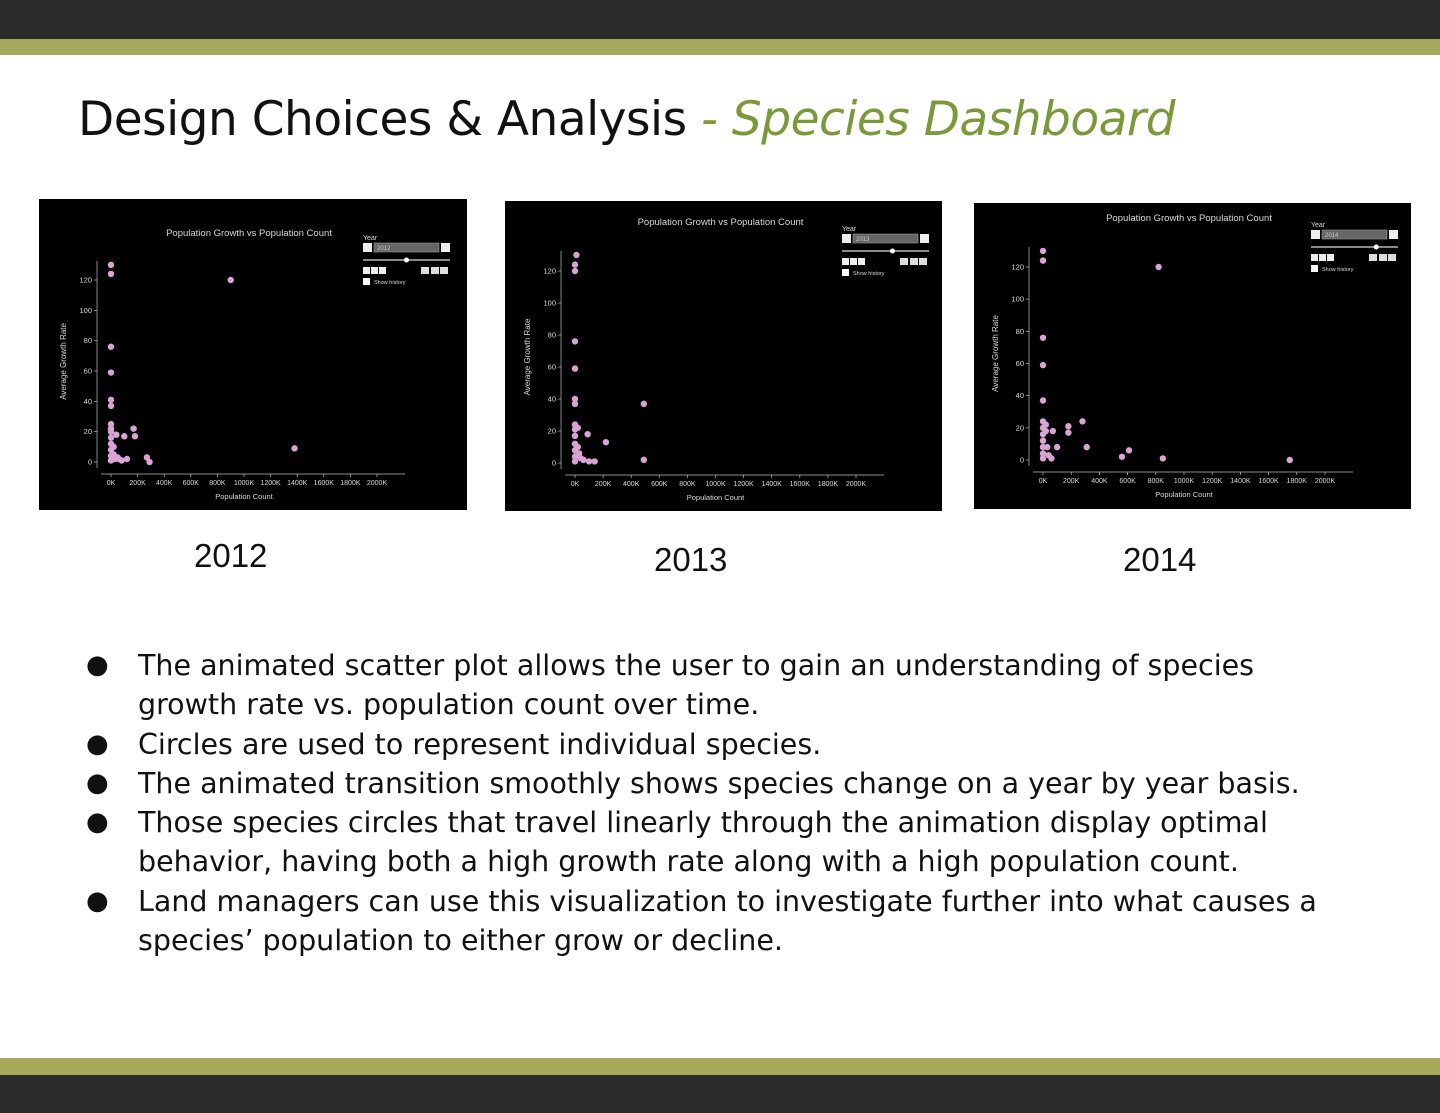 The width and height of the screenshot is (1440, 1113). Describe the element at coordinates (924, 238) in the screenshot. I see `next-year-button` at that location.